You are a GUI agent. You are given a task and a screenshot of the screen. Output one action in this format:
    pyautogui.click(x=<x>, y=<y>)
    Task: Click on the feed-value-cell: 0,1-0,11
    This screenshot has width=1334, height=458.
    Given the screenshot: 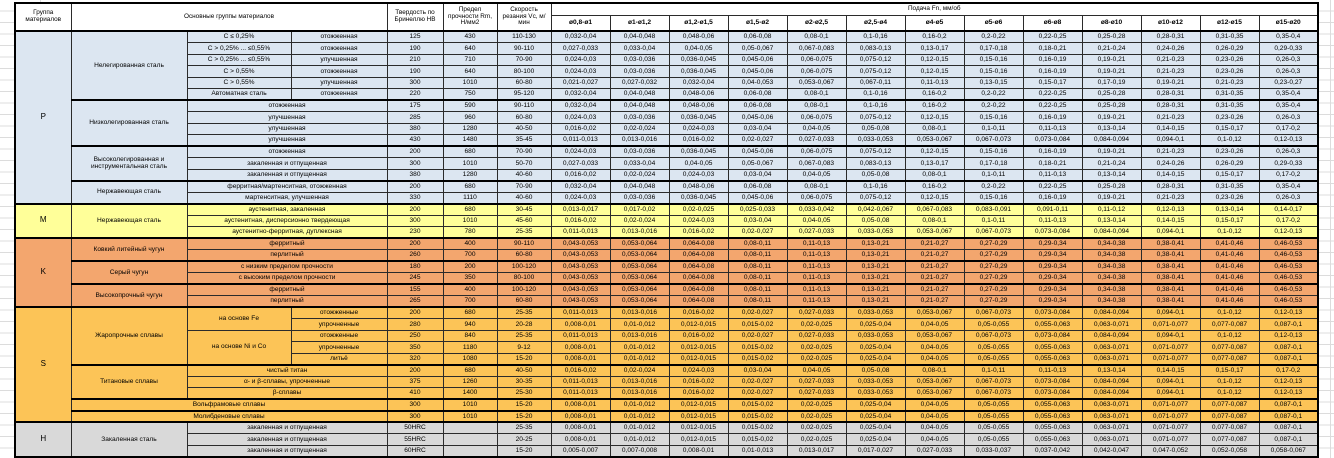 What is the action you would take?
    pyautogui.click(x=993, y=174)
    